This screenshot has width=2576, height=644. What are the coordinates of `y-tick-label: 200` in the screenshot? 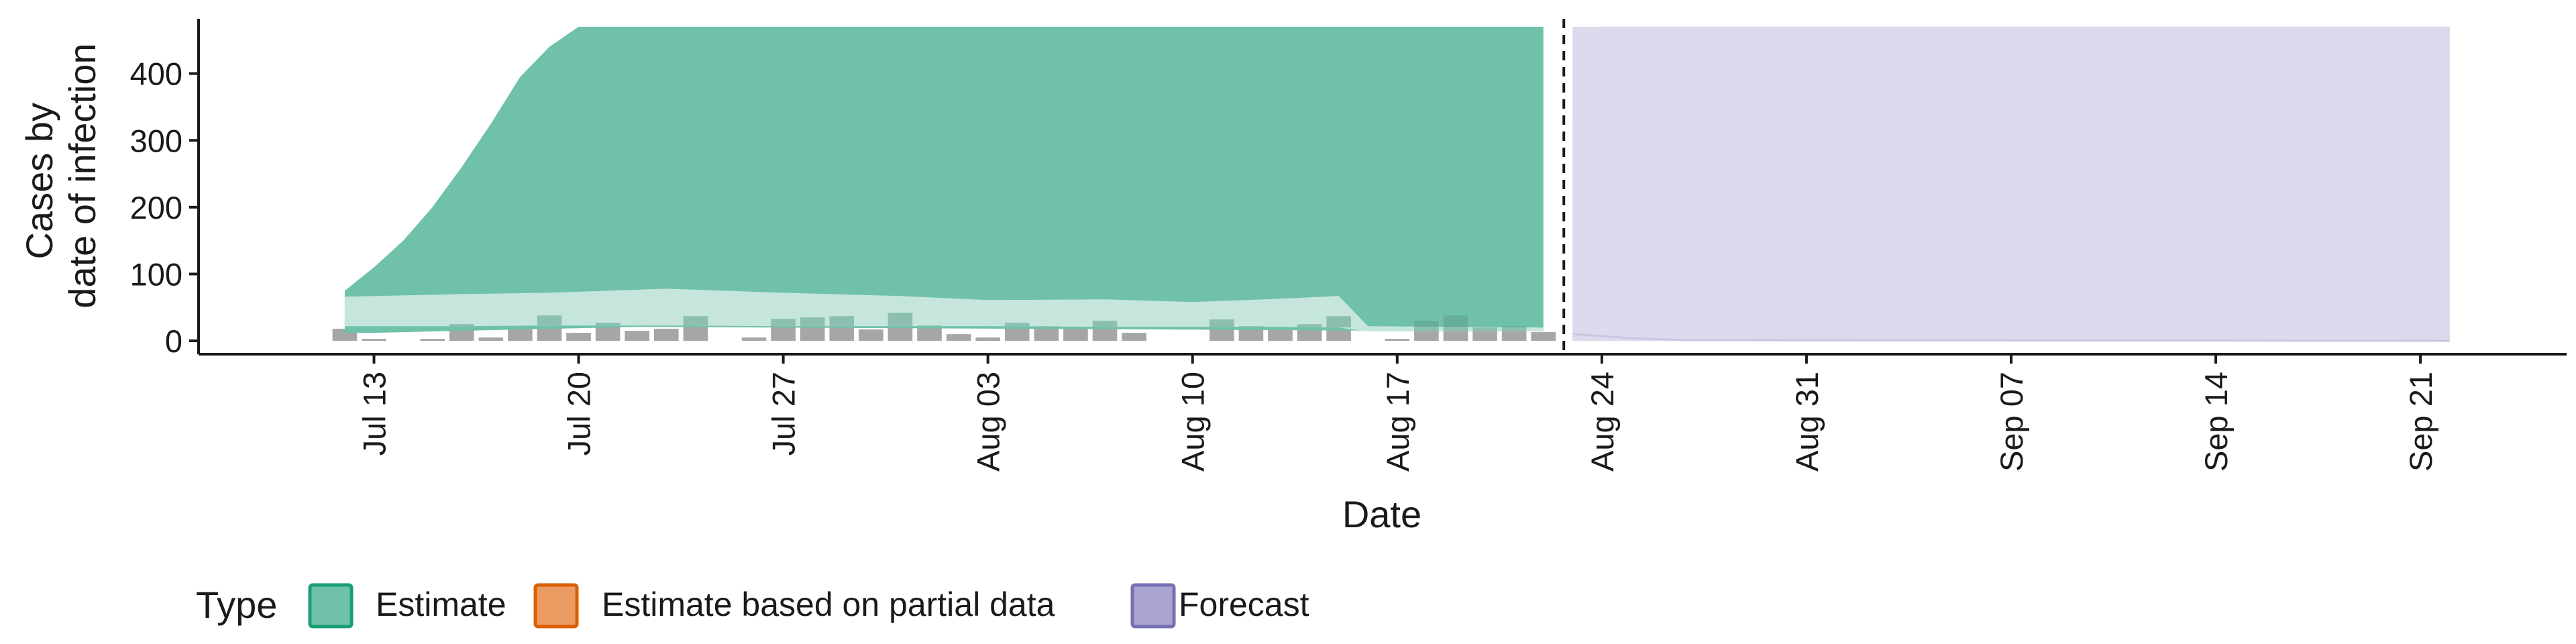 It's located at (156, 207).